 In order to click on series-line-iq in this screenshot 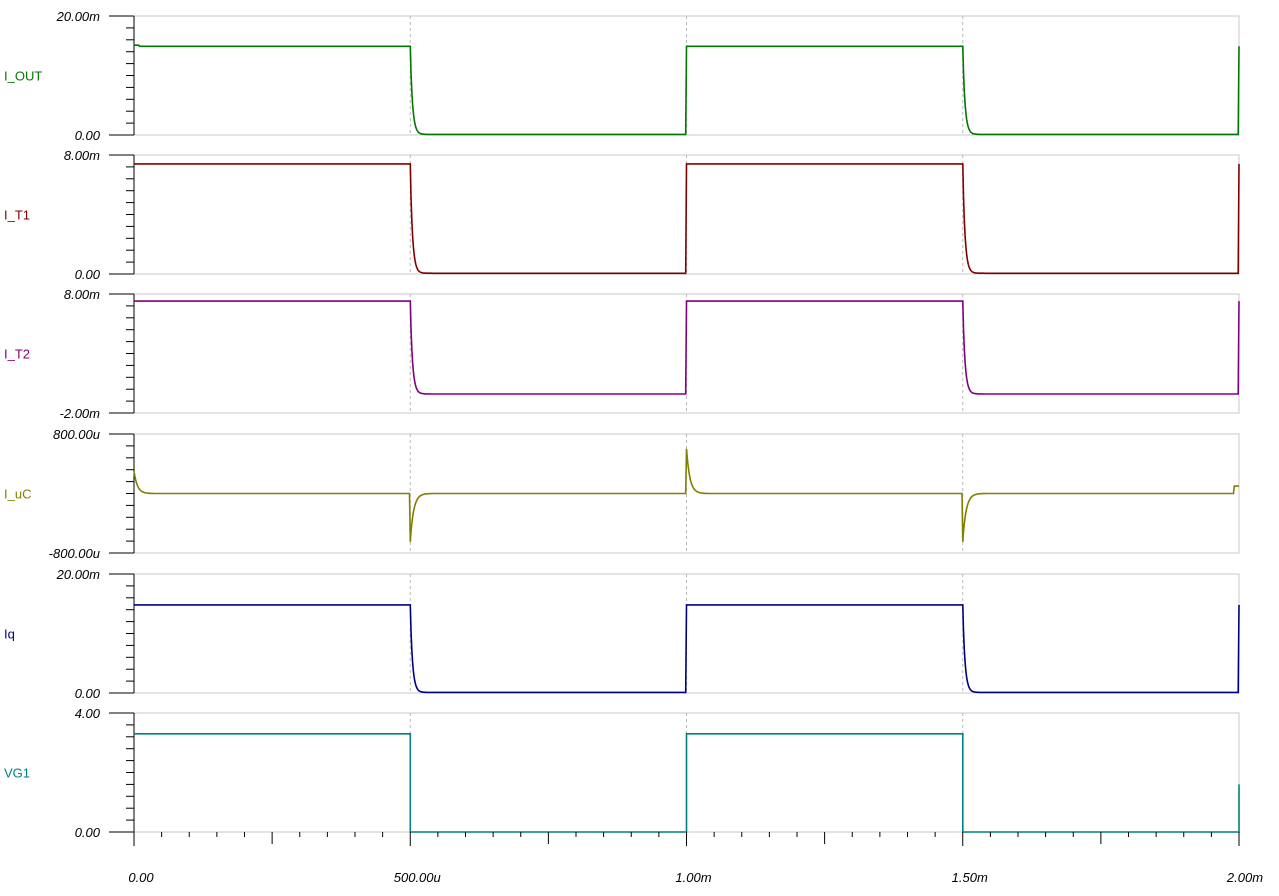, I will do `click(687, 649)`.